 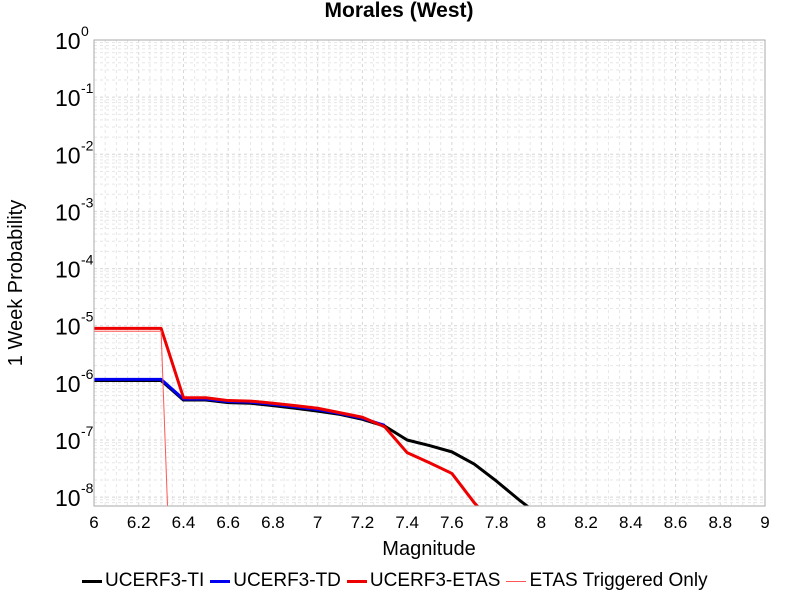 I want to click on x-tick-label: 7, so click(x=317, y=522).